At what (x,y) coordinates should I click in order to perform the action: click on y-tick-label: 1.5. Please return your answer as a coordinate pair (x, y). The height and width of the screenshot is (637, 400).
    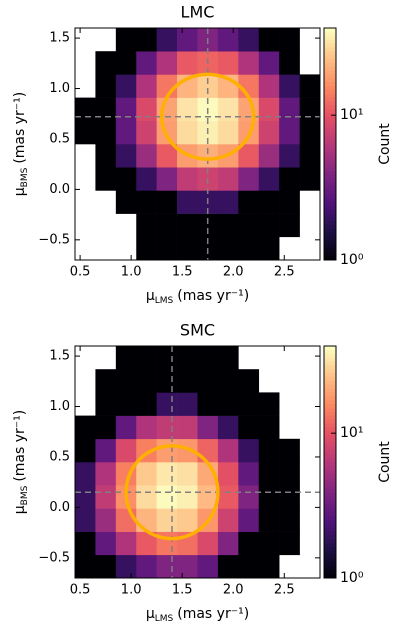
    Looking at the image, I should click on (59, 356).